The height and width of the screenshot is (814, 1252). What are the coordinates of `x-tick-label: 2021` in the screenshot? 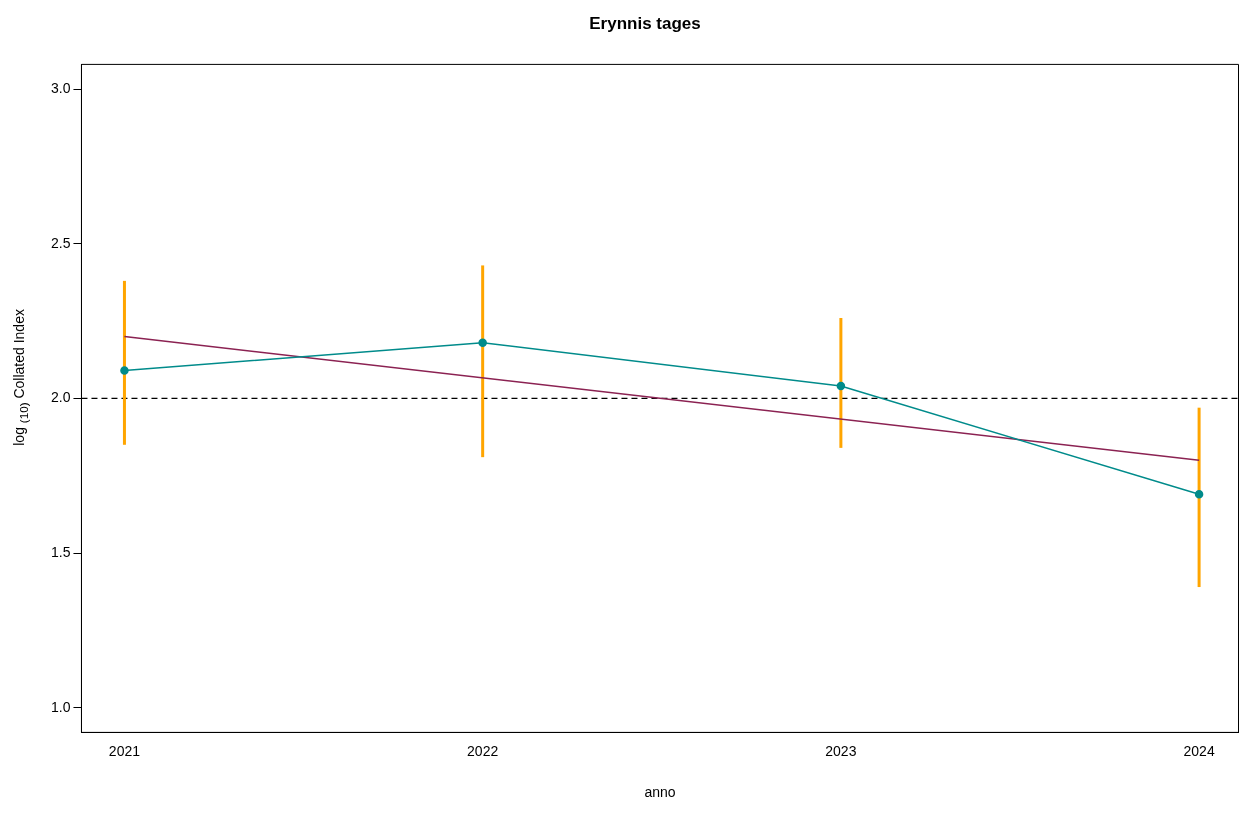 It's located at (124, 750).